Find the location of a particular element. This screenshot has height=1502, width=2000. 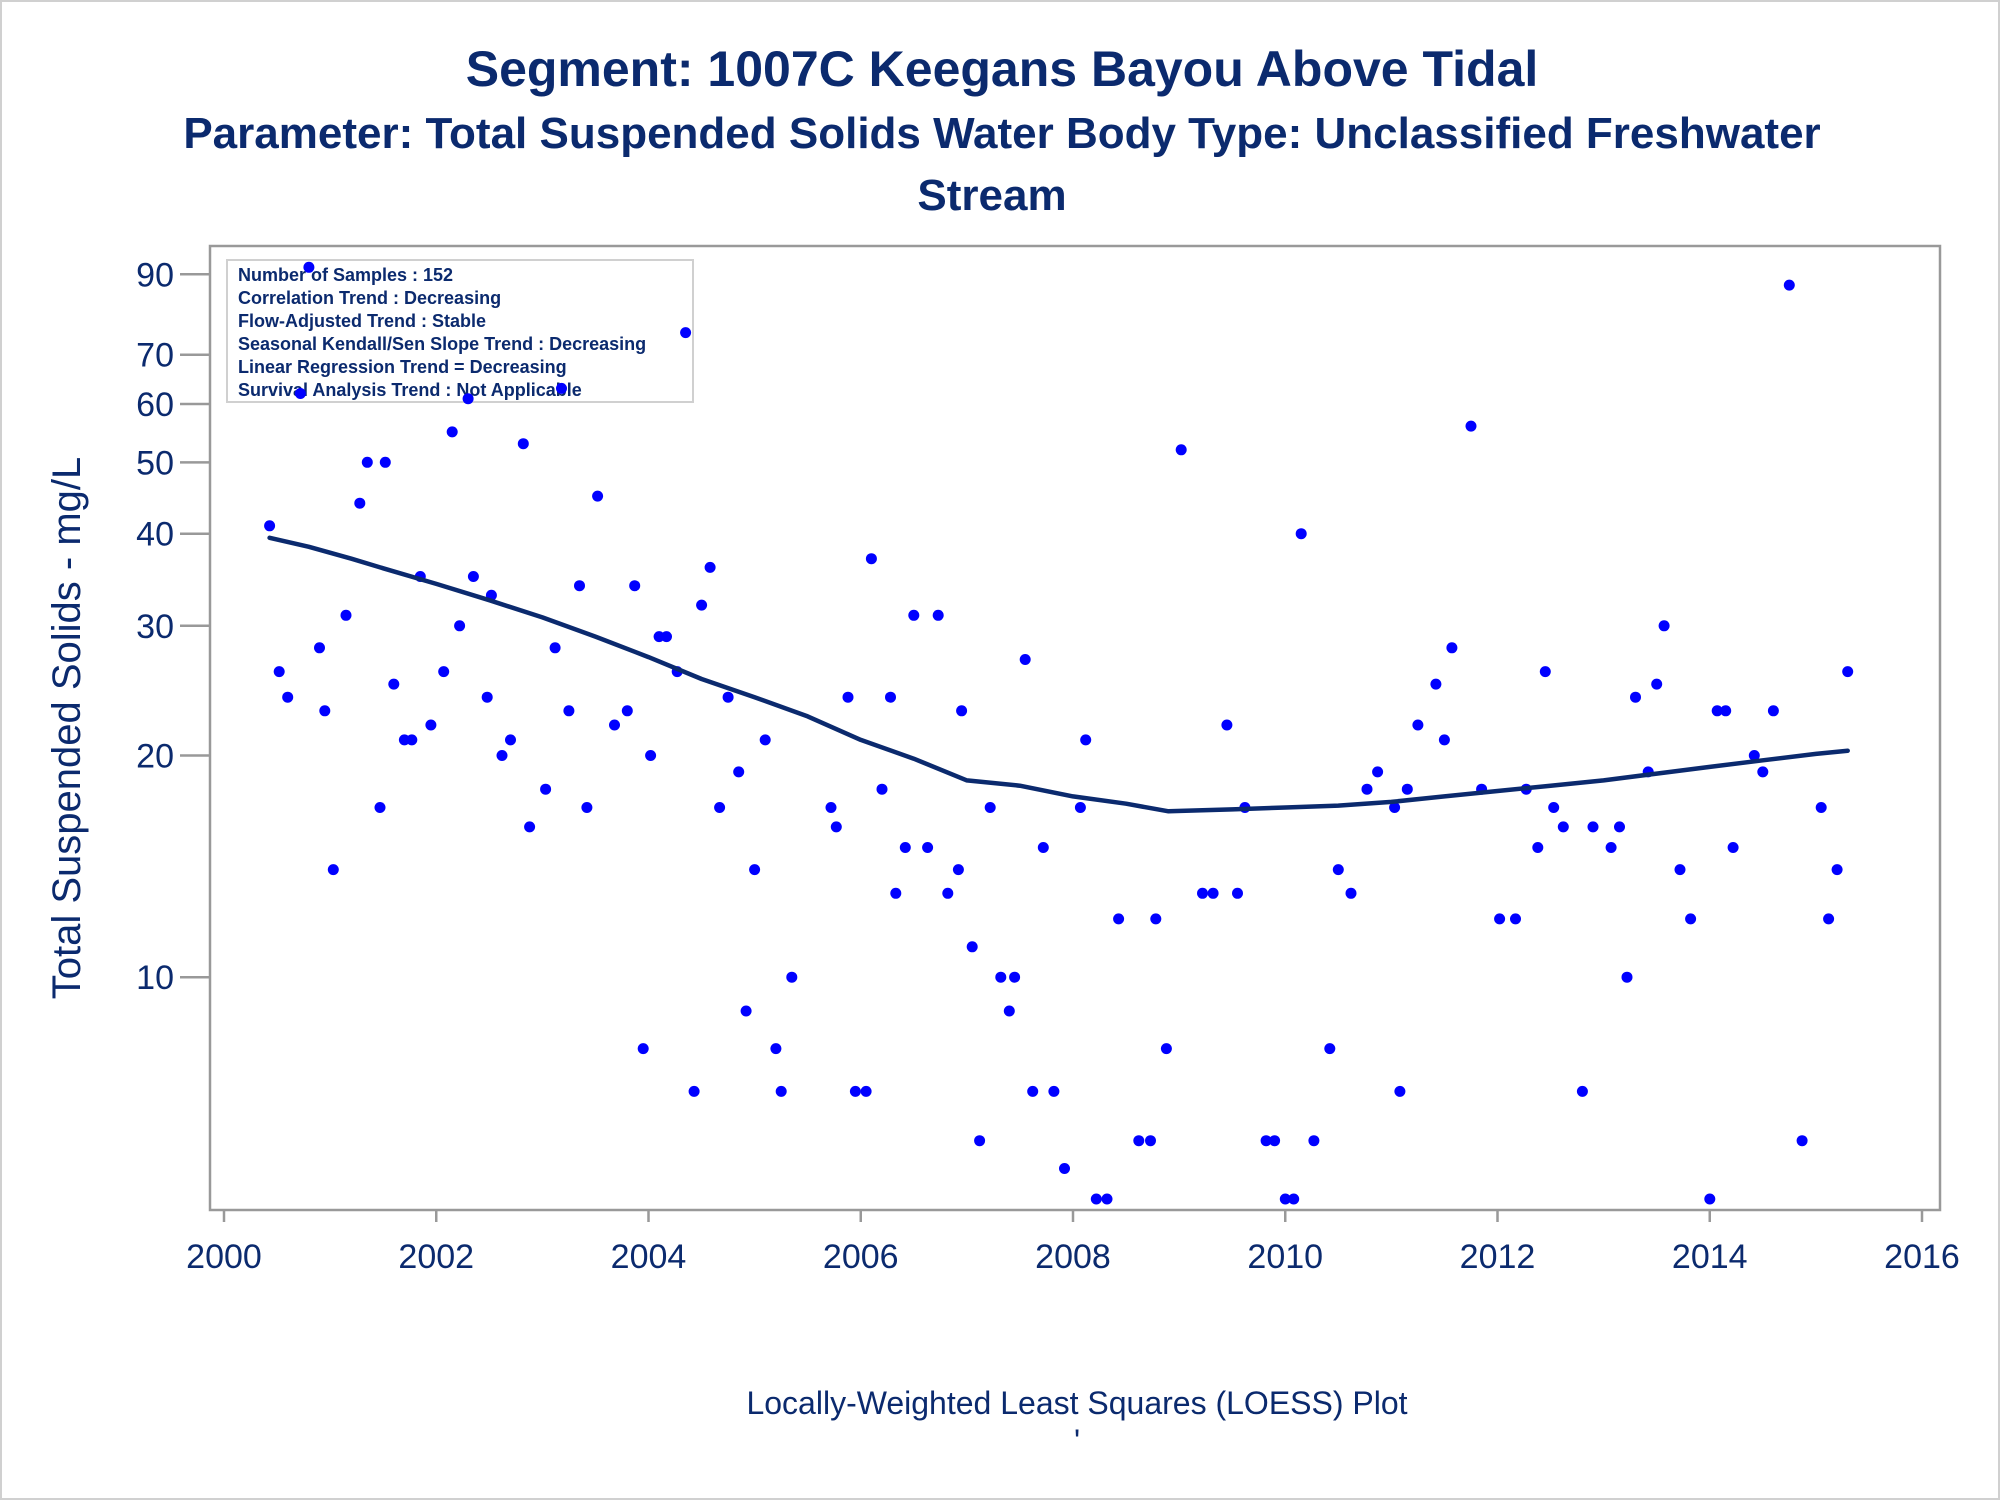

y-tick-label: 40 is located at coordinates (155, 535).